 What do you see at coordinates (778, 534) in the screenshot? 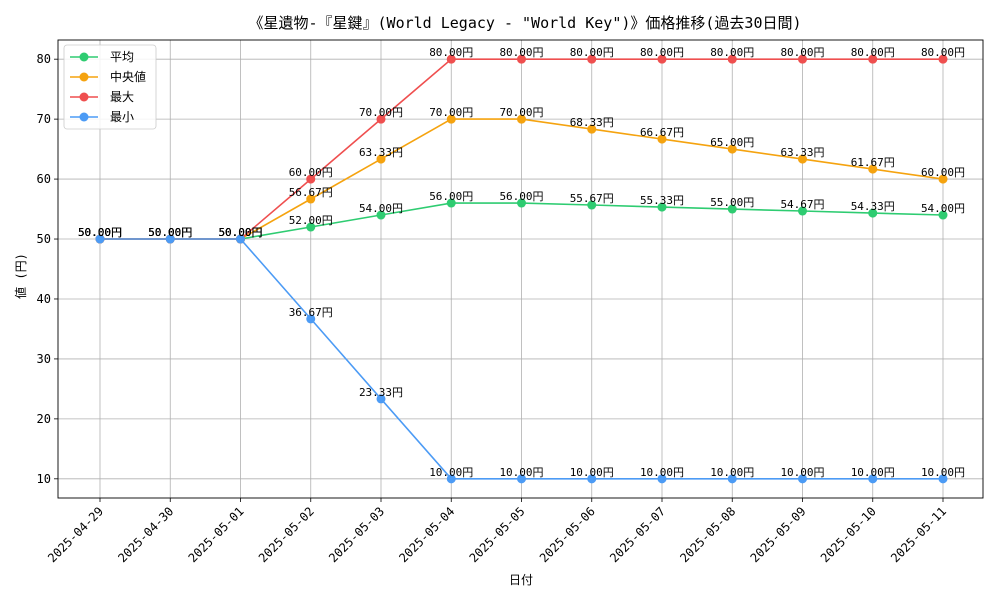
I see `x-tick-label: 2025-05-09` at bounding box center [778, 534].